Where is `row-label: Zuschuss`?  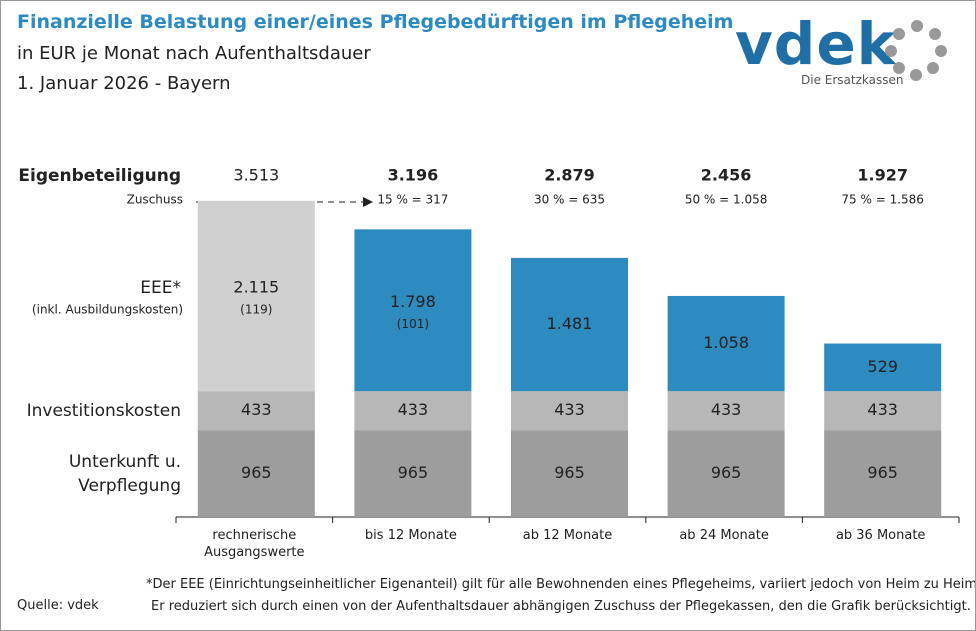 row-label: Zuschuss is located at coordinates (155, 200).